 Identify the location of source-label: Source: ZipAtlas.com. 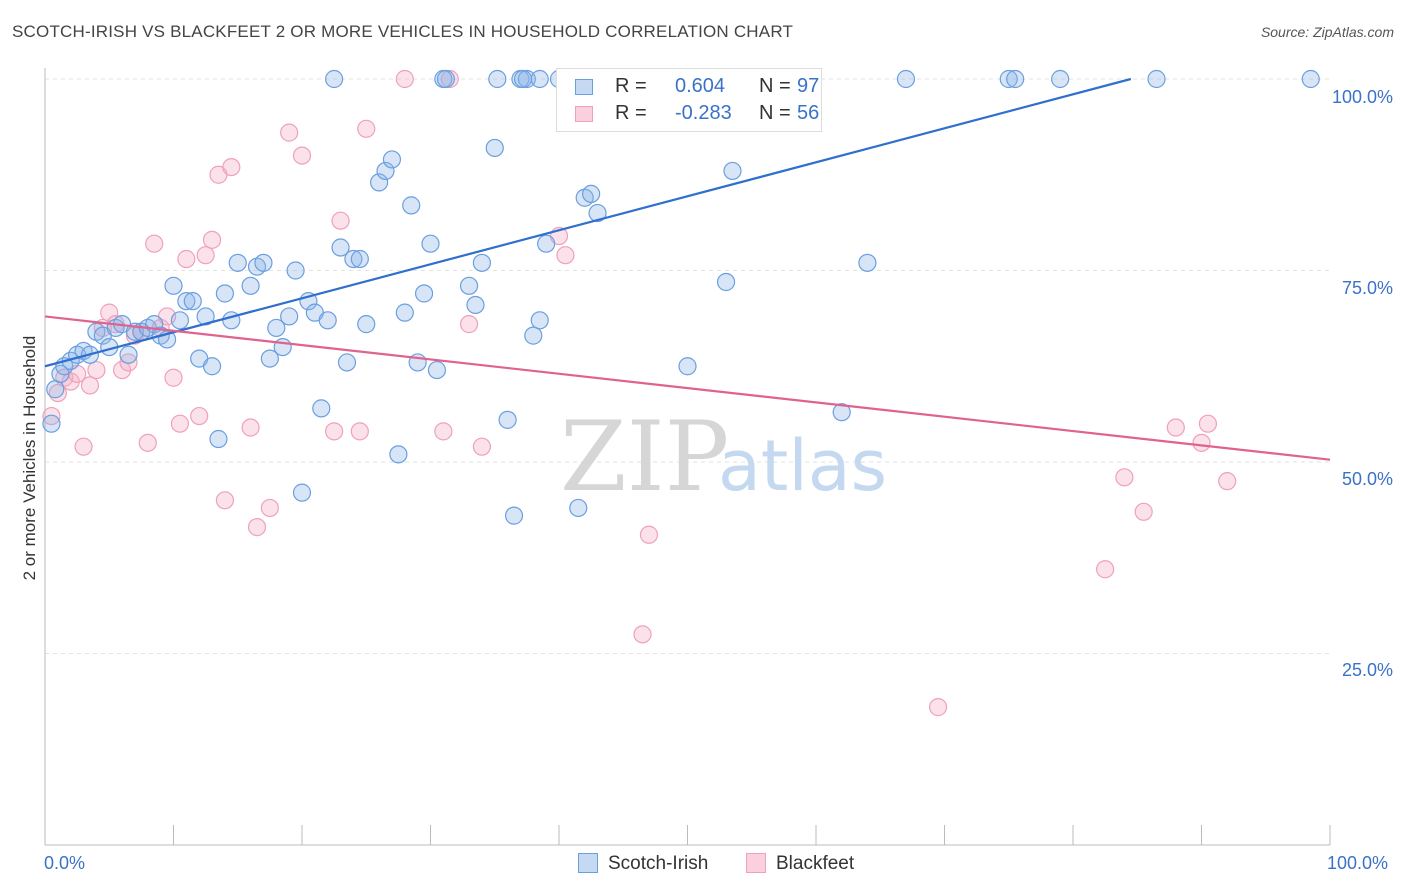
(1327, 32).